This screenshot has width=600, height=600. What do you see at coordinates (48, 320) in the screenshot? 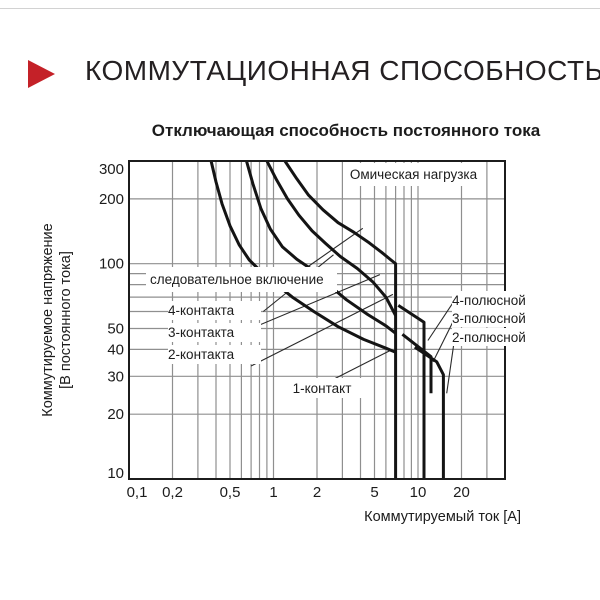
I see `y-axis-title-line1: Коммутируемое напряжение` at bounding box center [48, 320].